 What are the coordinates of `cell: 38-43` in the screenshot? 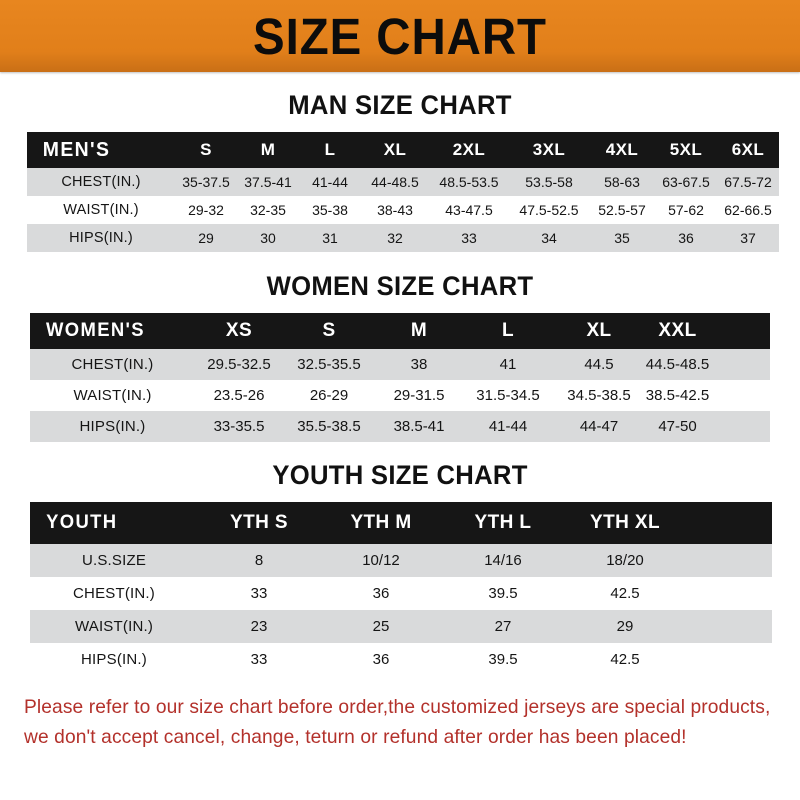 It's located at (395, 210).